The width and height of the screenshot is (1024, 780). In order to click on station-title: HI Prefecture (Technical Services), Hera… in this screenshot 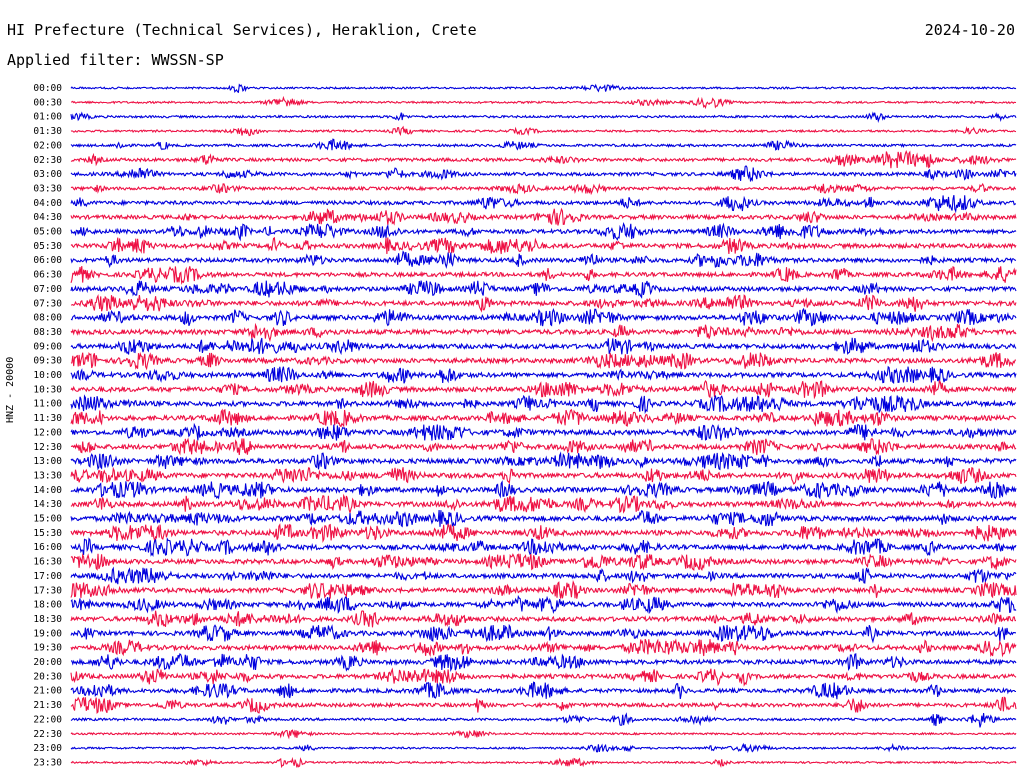, I will do `click(242, 30)`.